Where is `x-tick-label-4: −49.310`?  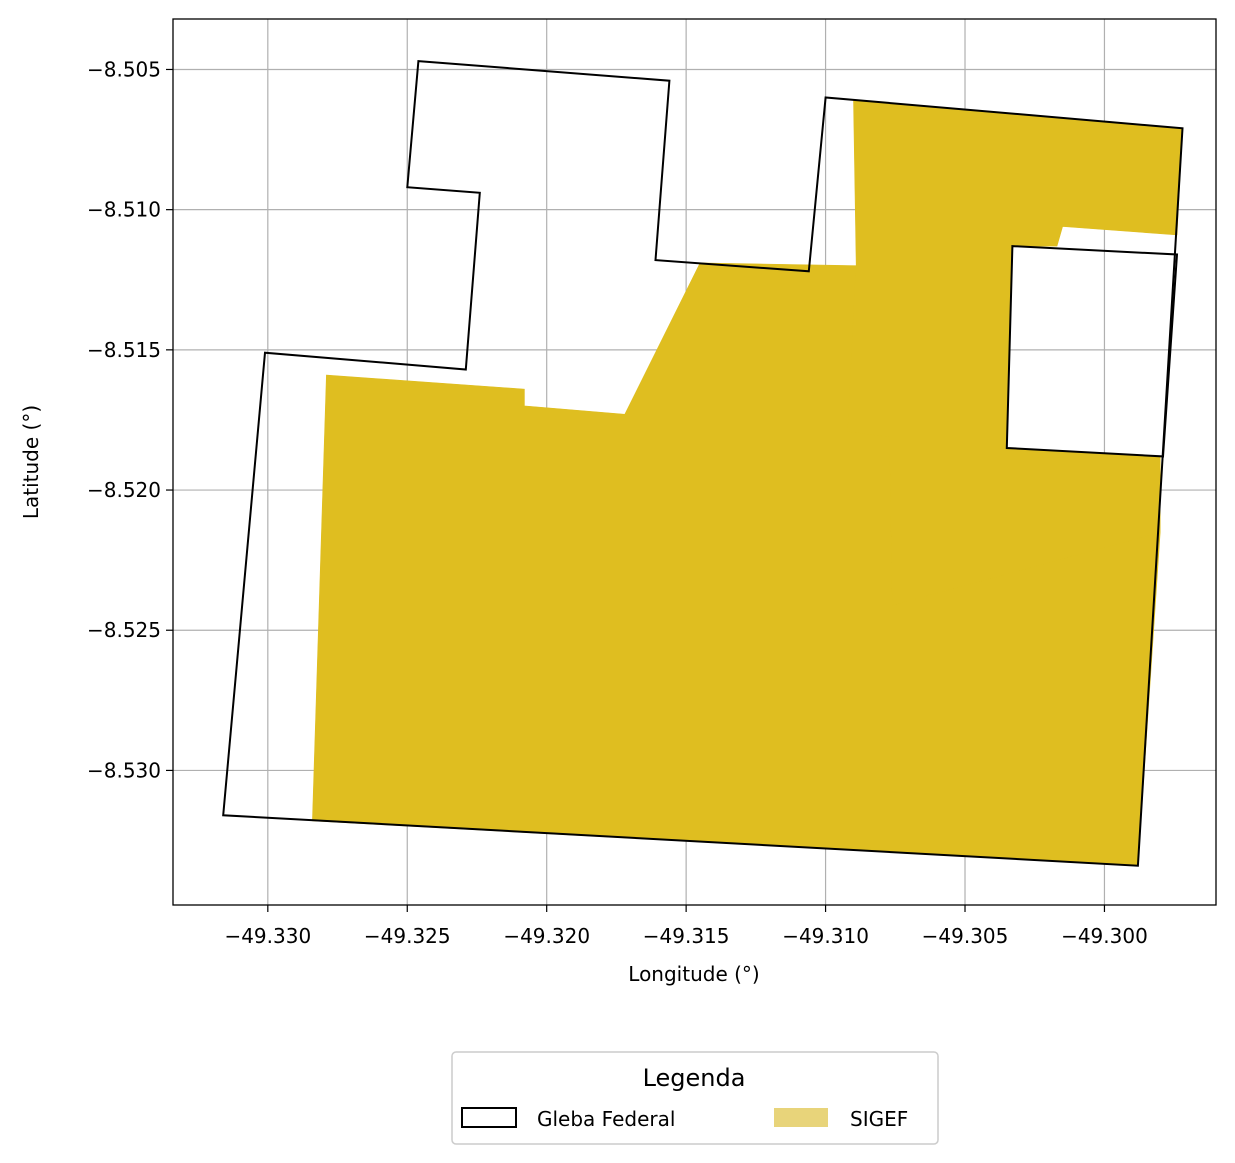
x-tick-label-4: −49.310 is located at coordinates (825, 936).